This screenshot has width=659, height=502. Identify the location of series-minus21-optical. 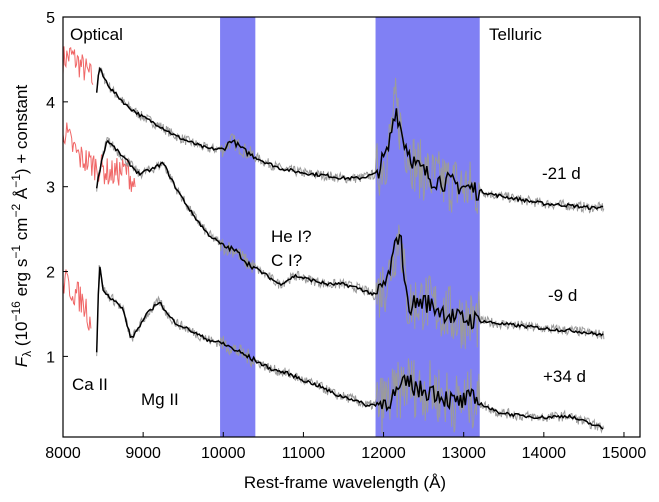
(78, 65).